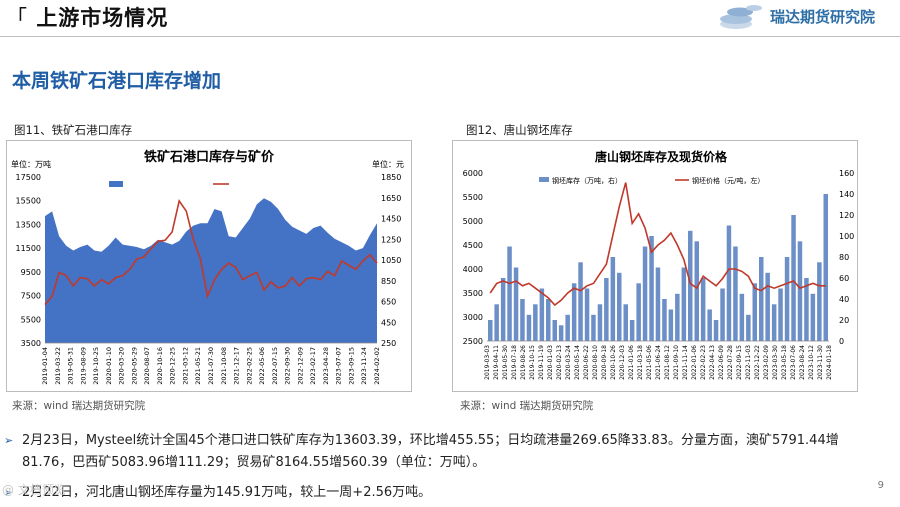 This screenshot has height=507, width=900. Describe the element at coordinates (613, 362) in the screenshot. I see `x-tick: 2020-10-26` at that location.